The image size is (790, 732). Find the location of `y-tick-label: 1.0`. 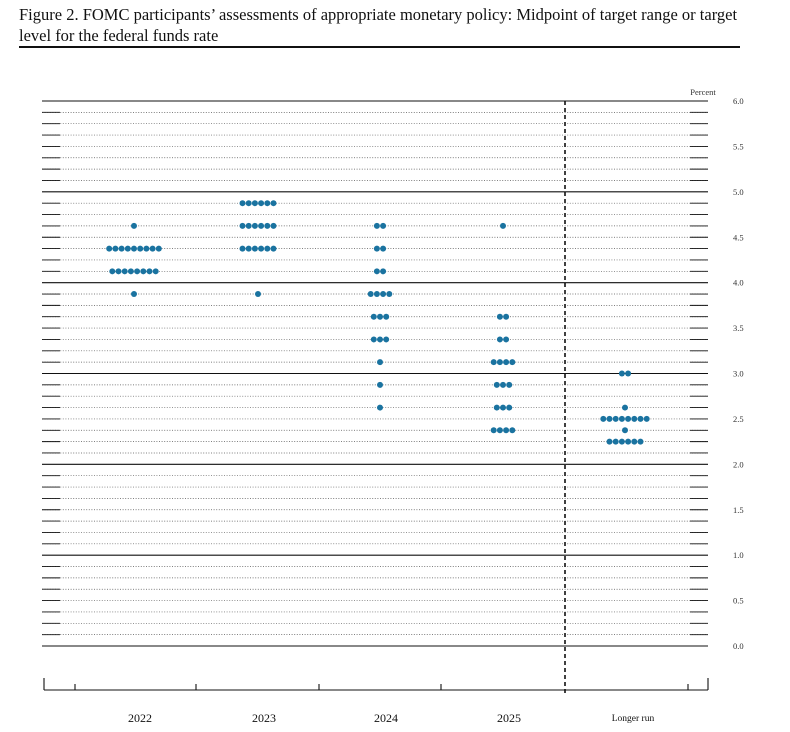

y-tick-label: 1.0 is located at coordinates (738, 555).